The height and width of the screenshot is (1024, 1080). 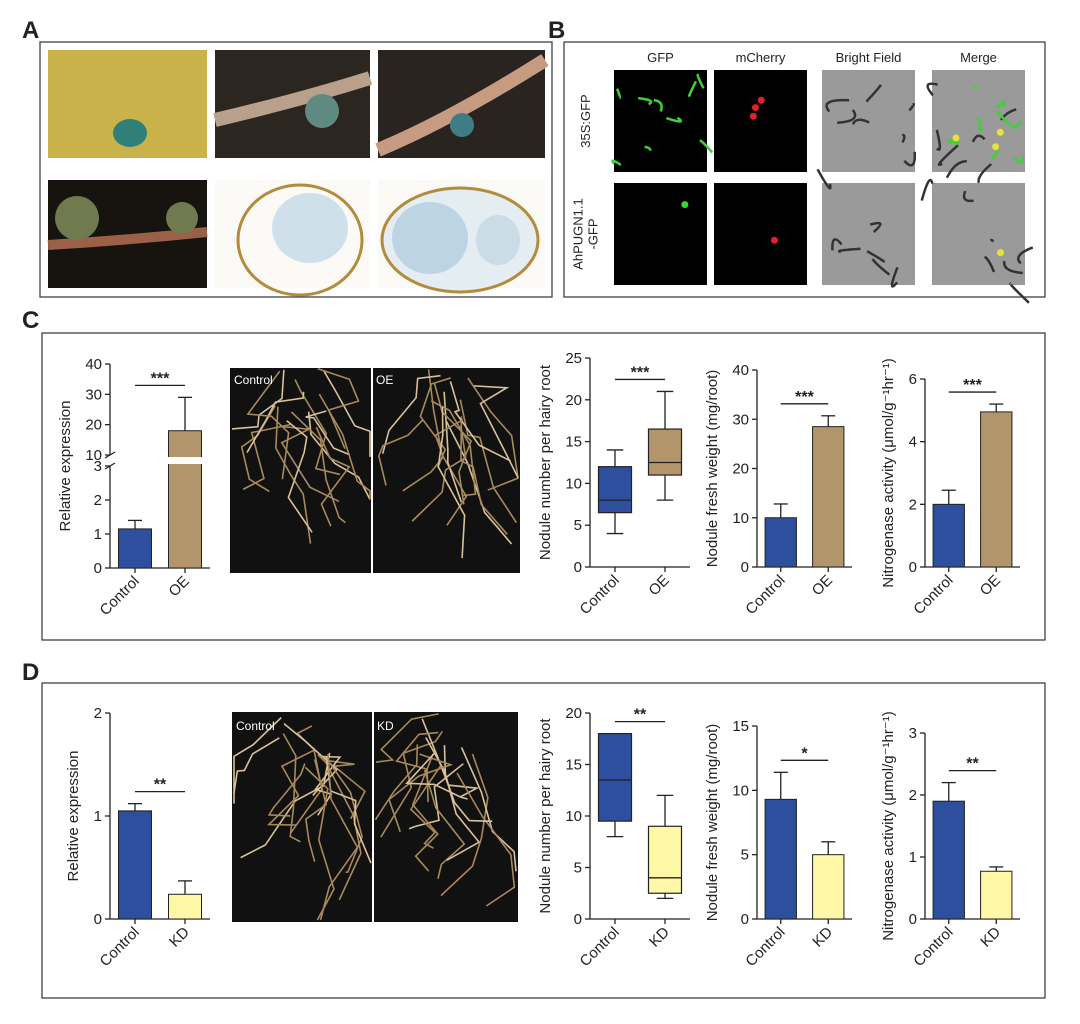 I want to click on axis-break, so click(x=162, y=460).